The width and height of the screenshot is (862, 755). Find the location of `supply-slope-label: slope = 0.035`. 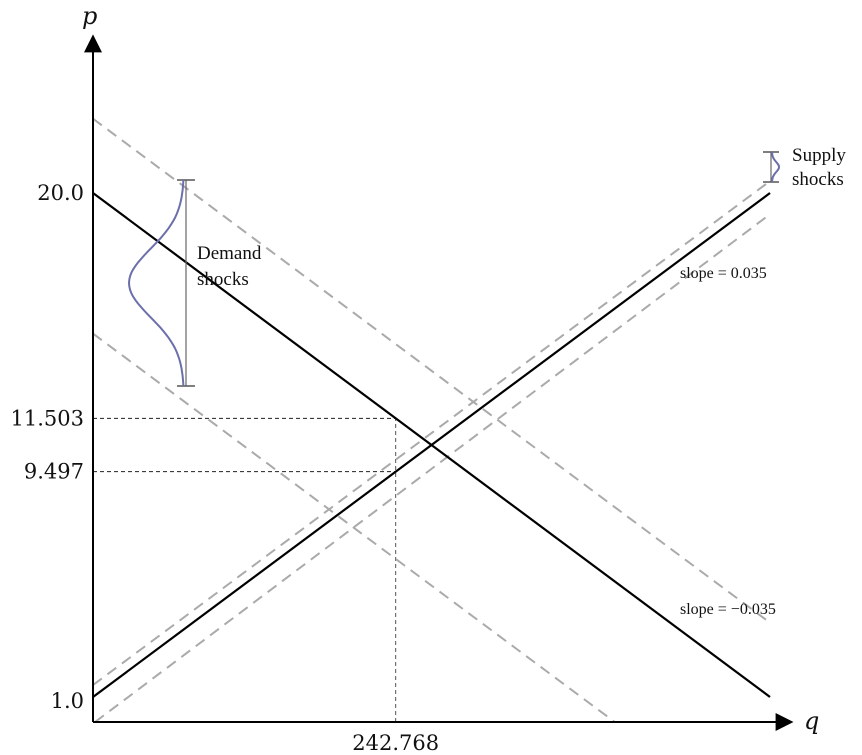

supply-slope-label: slope = 0.035 is located at coordinates (723, 273).